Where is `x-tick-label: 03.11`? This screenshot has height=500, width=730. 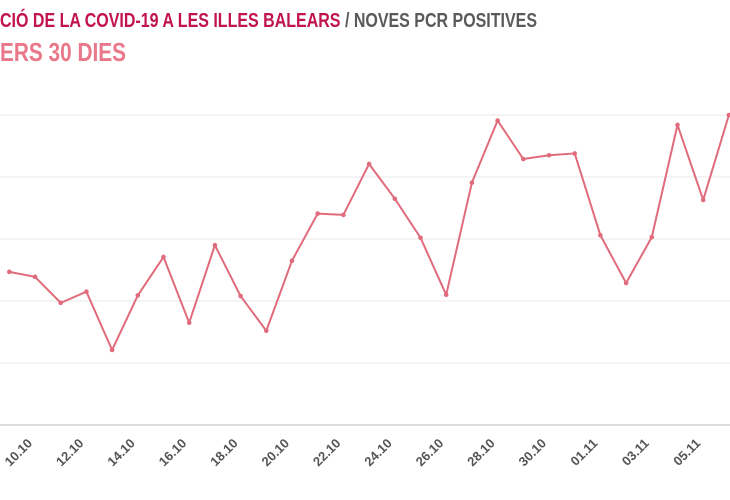
x-tick-label: 03.11 is located at coordinates (635, 452).